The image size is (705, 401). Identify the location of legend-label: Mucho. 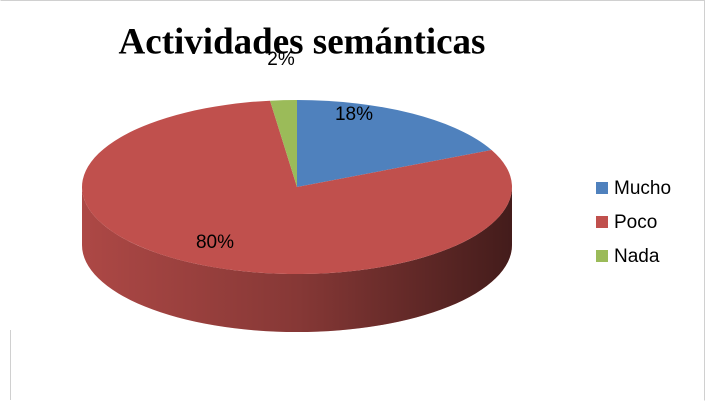
(642, 188).